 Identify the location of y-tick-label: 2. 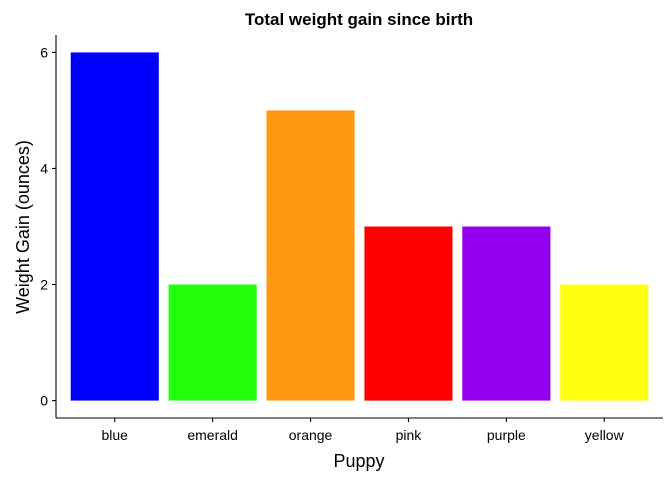
(44, 285).